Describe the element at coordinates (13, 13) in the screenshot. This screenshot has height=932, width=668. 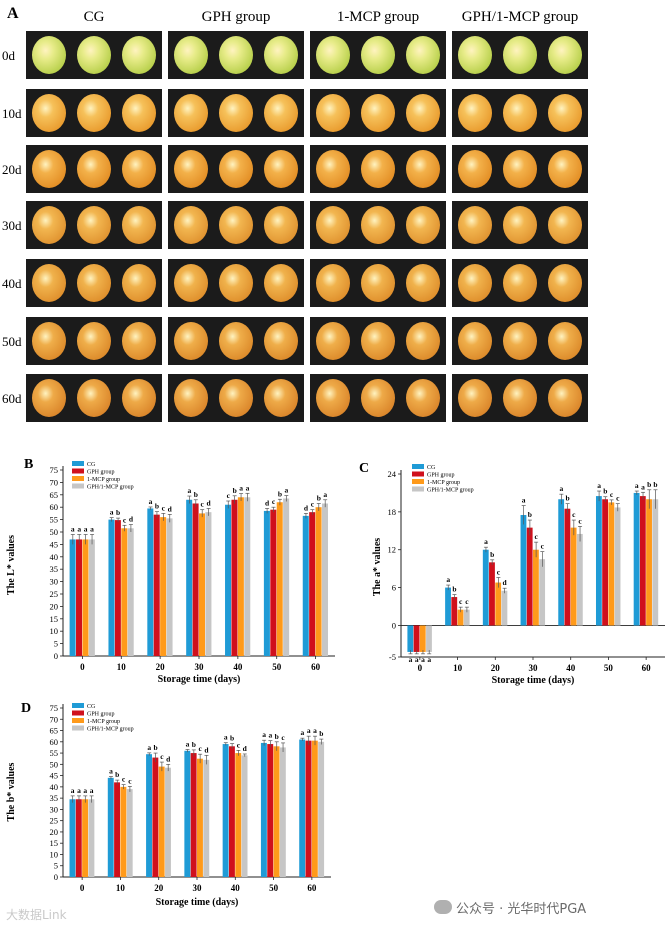
I see `panel-a-label: A` at that location.